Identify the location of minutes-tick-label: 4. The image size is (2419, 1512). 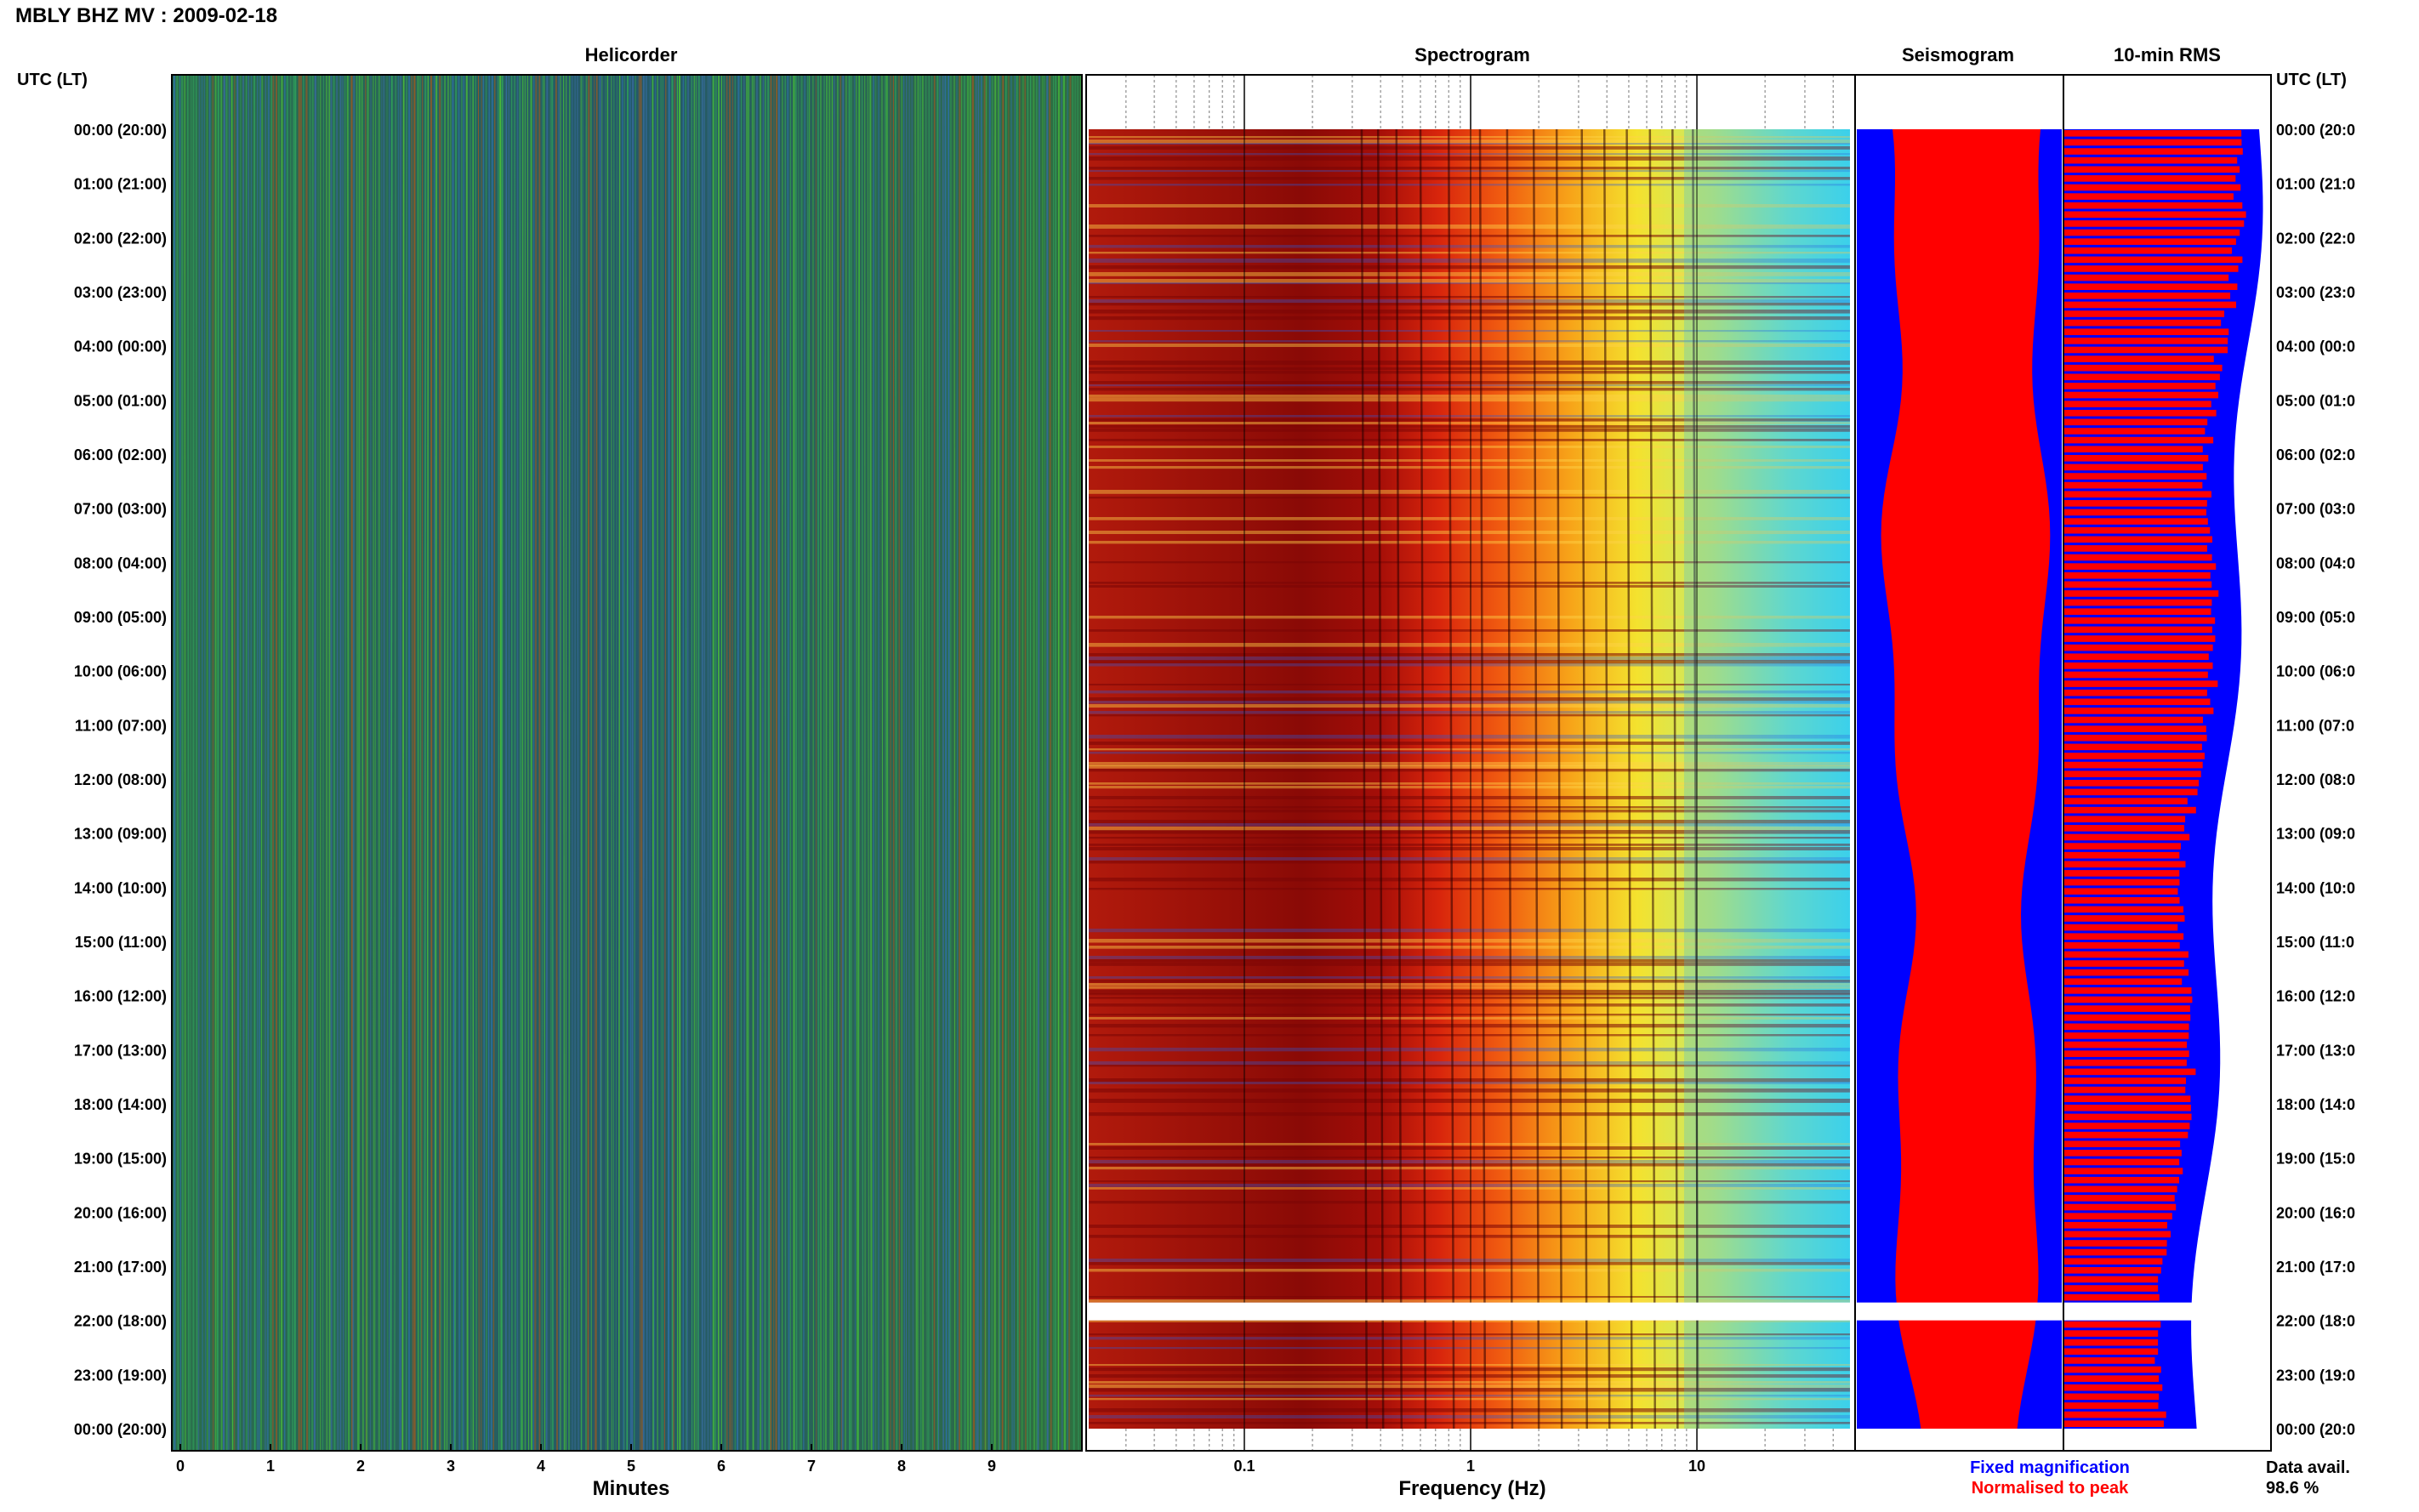
(541, 1466).